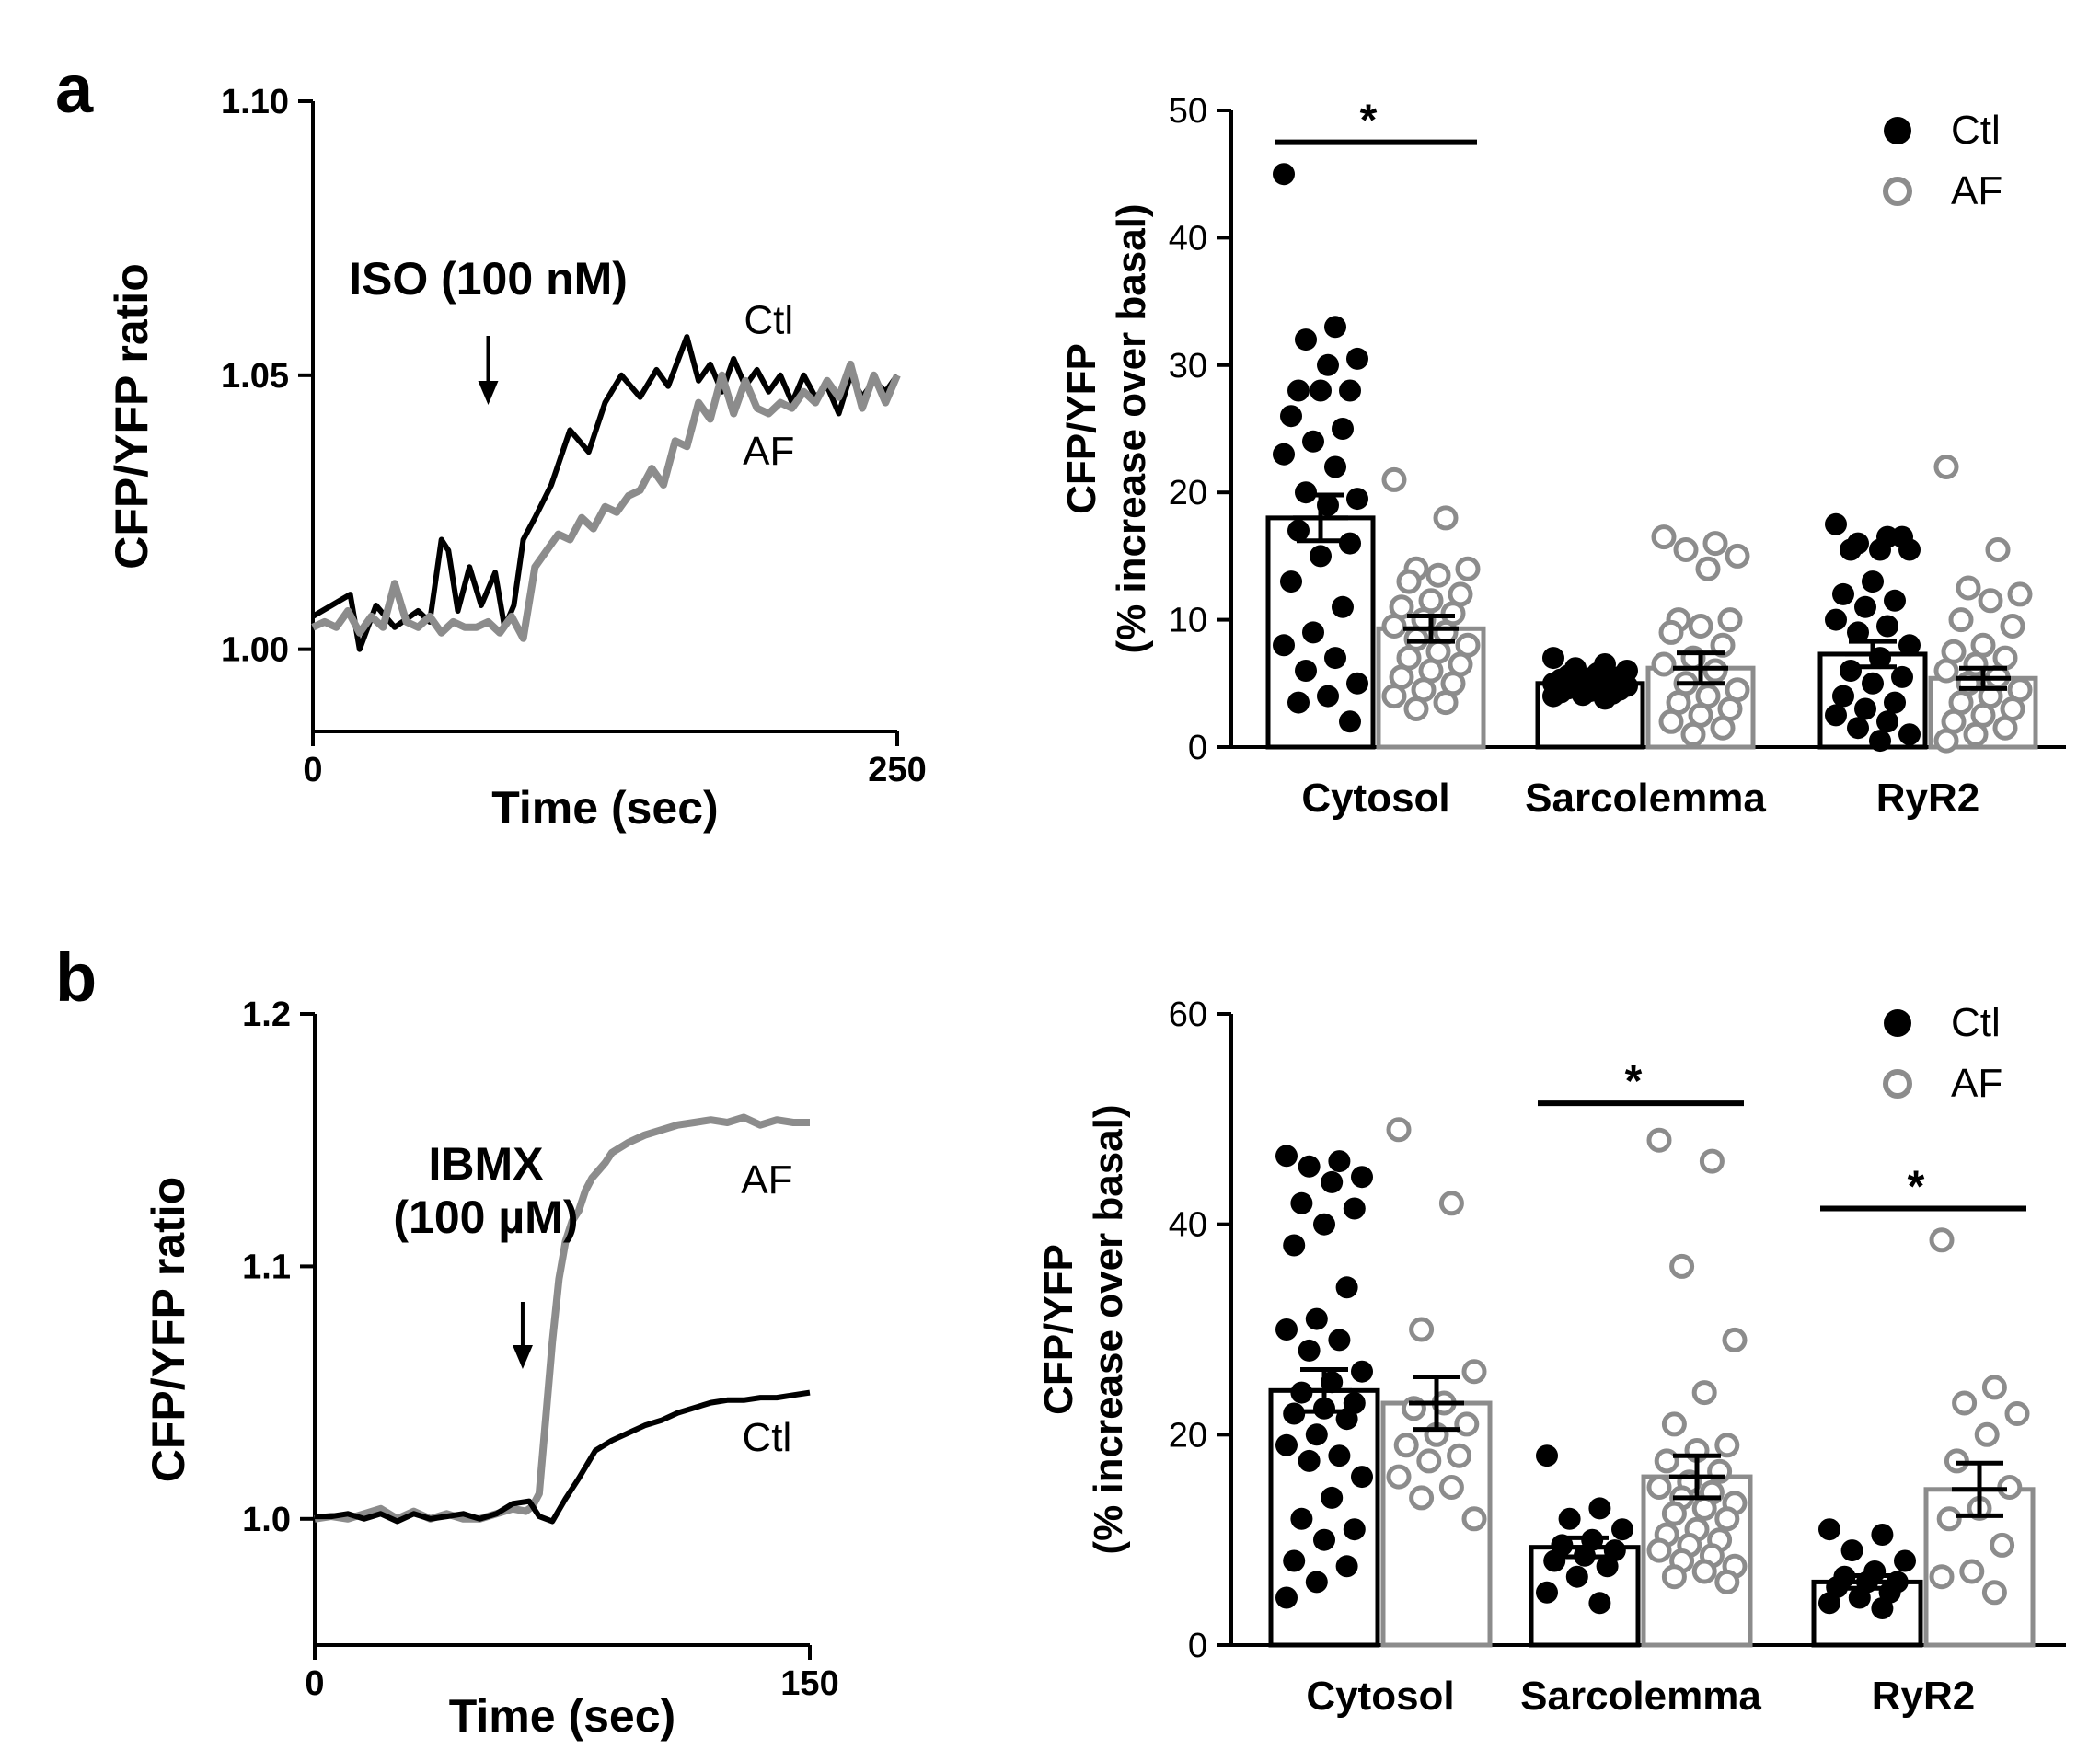 The height and width of the screenshot is (1761, 2100). I want to click on y-axis-label: (% increase over basal), so click(1131, 428).